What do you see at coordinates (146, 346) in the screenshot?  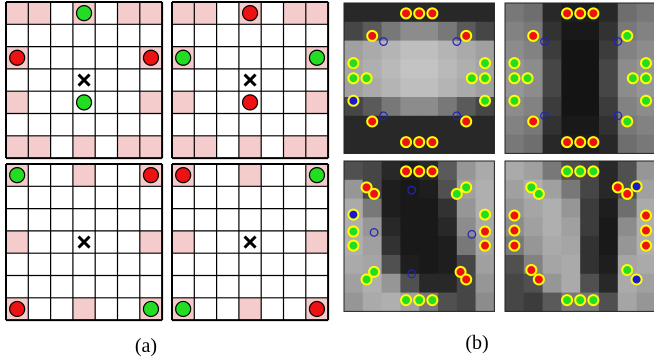 I see `caption-a: (a)` at bounding box center [146, 346].